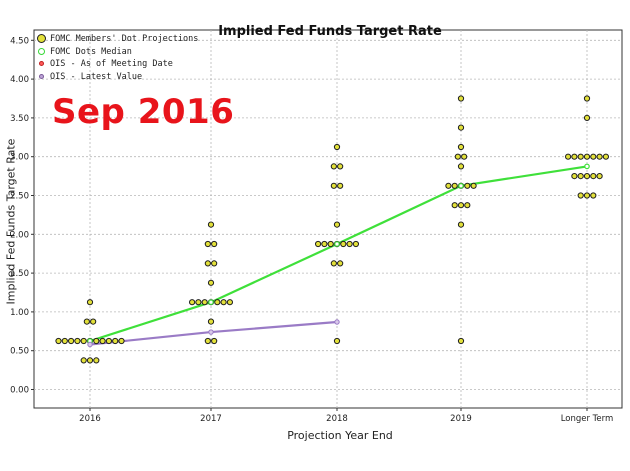 The image size is (630, 471). What do you see at coordinates (19, 158) in the screenshot?
I see `y-tick-label: 3.00` at bounding box center [19, 158].